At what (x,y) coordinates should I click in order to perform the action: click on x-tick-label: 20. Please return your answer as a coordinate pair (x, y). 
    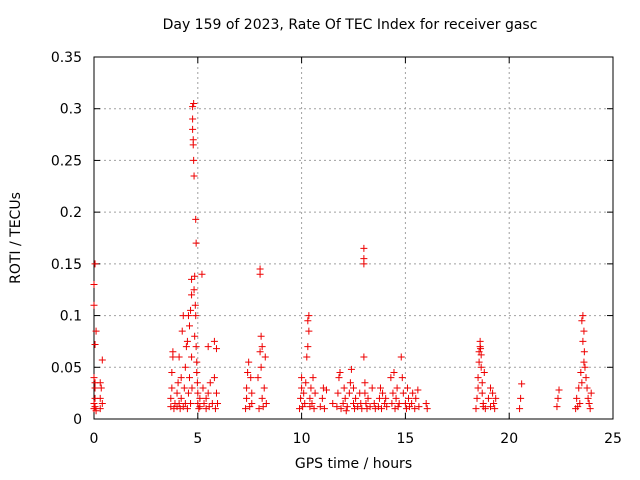
    Looking at the image, I should click on (509, 439).